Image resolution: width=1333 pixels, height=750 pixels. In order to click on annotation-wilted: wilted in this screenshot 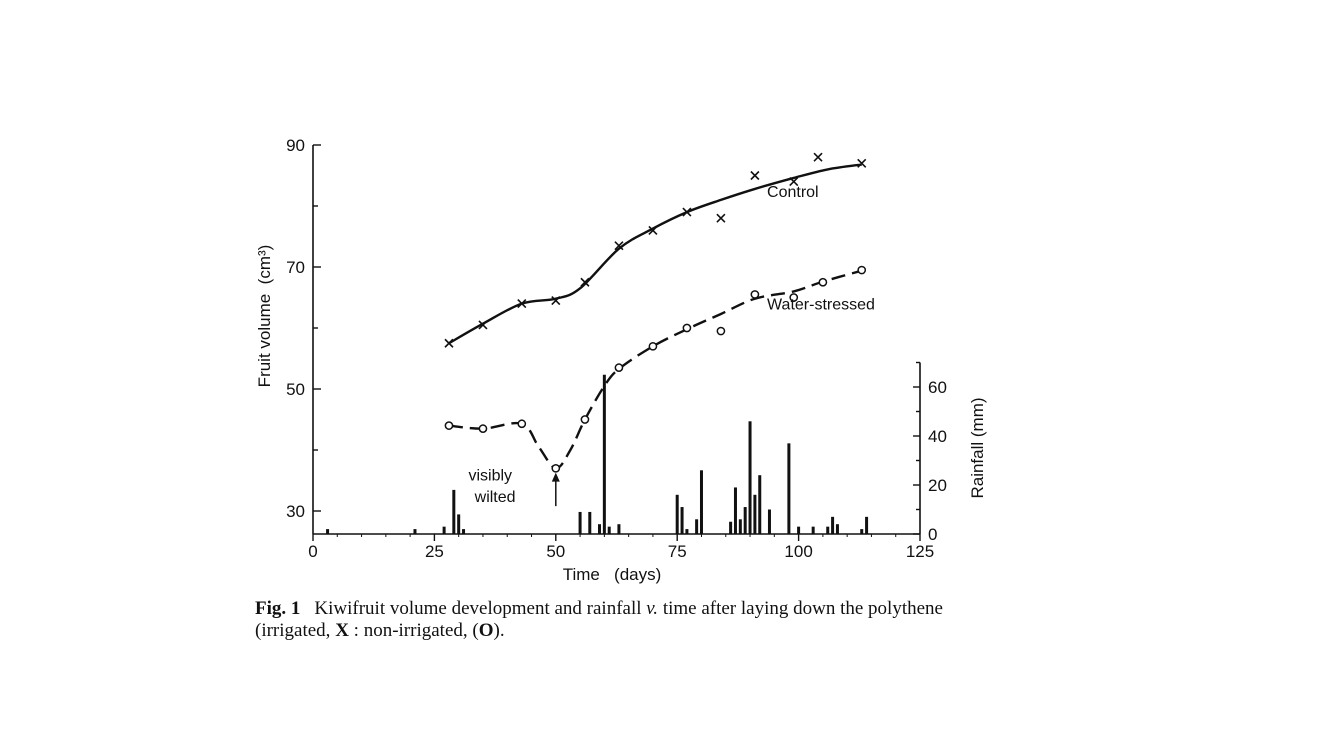, I will do `click(495, 497)`.